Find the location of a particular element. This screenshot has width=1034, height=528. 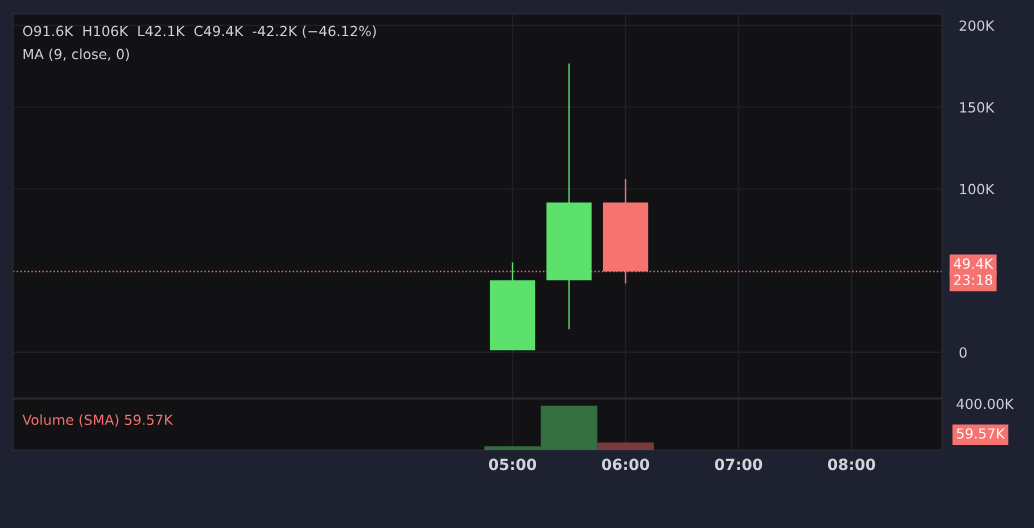

text: O91.6K H106K L42.1K C49.4K -42.2K (−46.12%) is located at coordinates (199, 31).